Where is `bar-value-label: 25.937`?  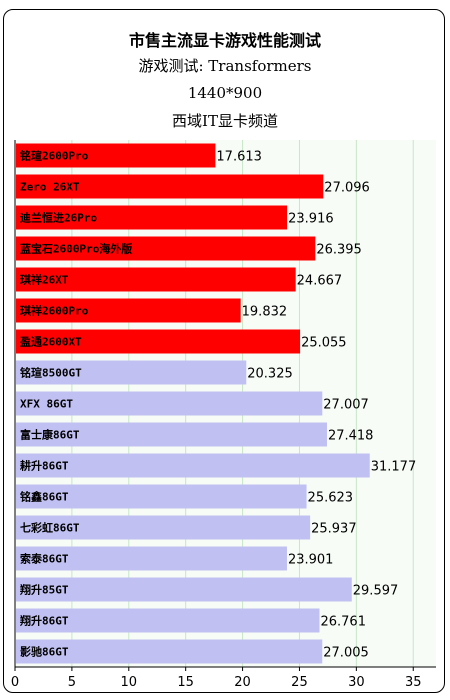 bar-value-label: 25.937 is located at coordinates (334, 529).